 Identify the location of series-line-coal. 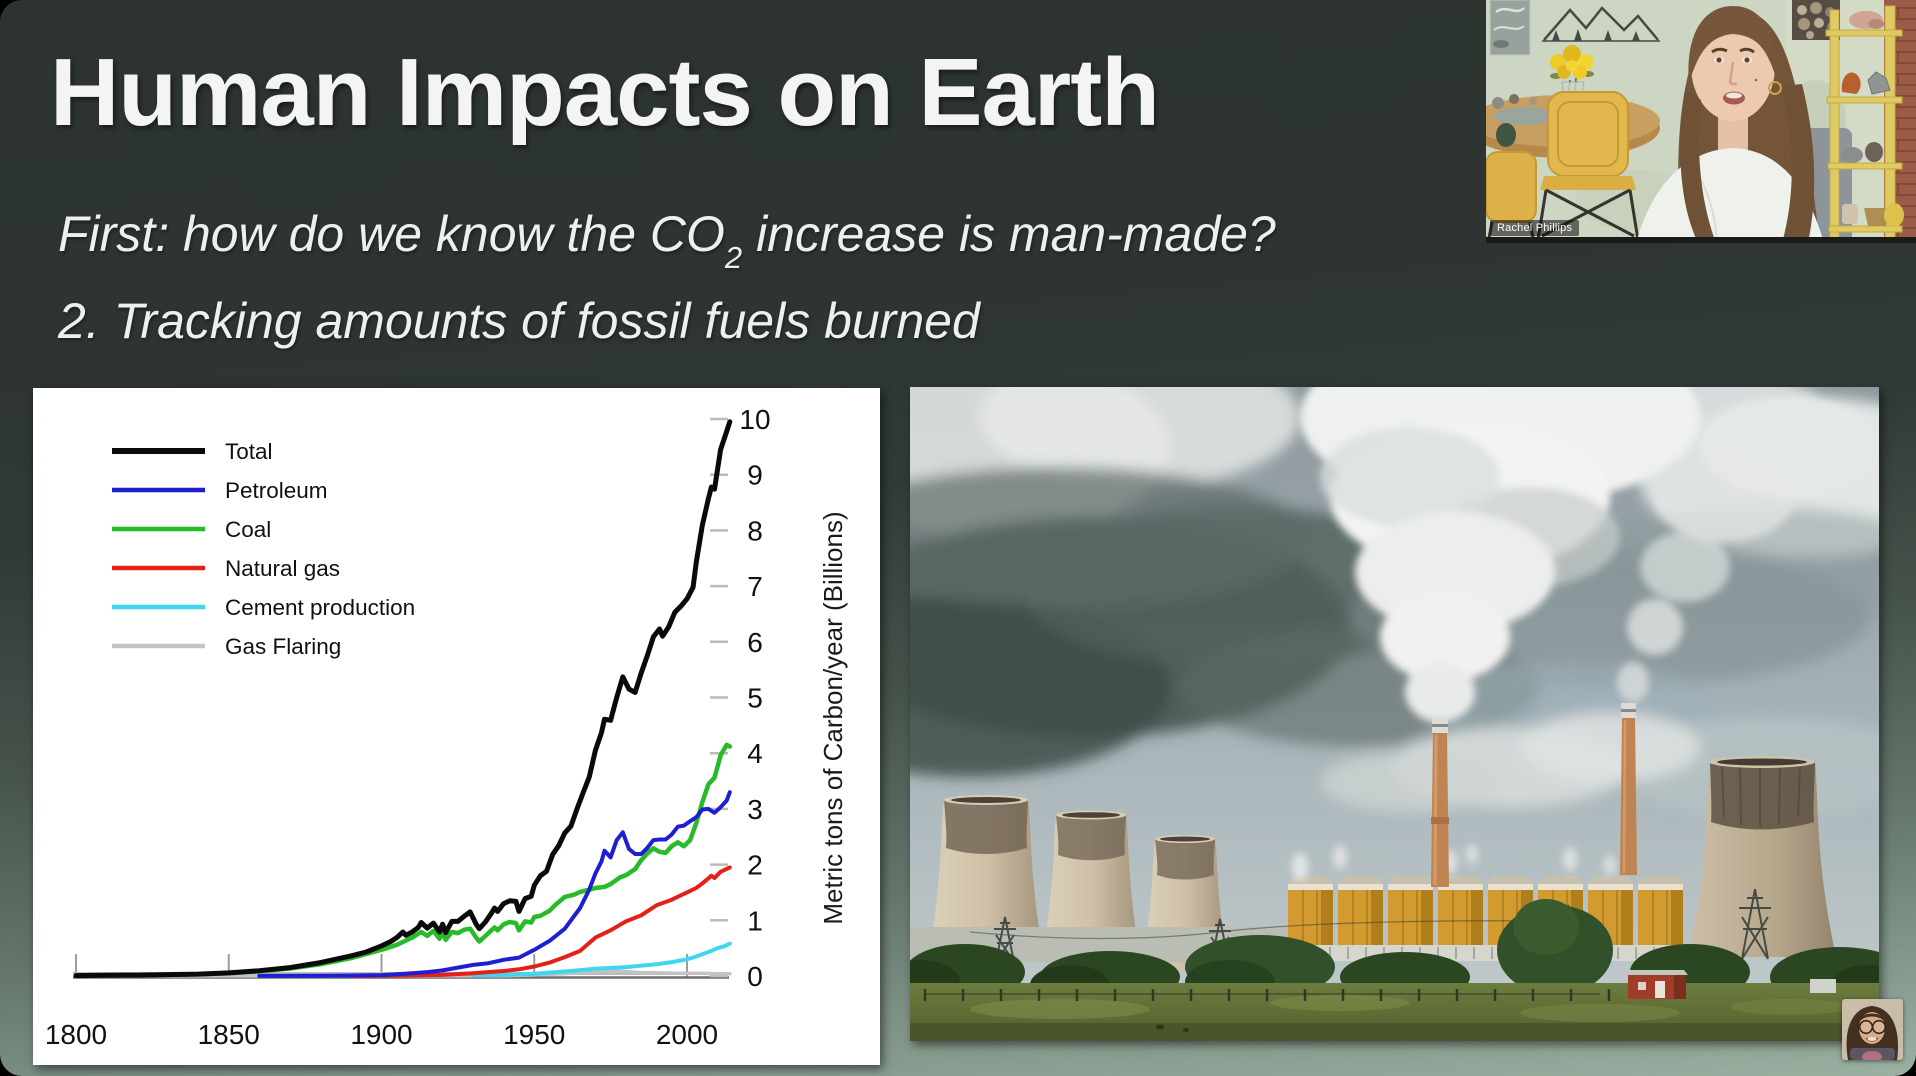
(403, 860).